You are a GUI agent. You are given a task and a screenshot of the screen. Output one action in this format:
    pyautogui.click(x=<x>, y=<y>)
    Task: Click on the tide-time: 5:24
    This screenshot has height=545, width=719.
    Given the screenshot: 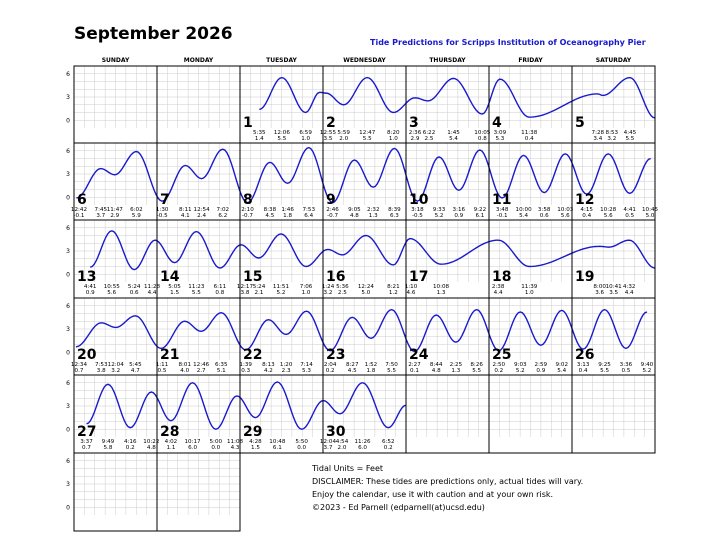 What is the action you would take?
    pyautogui.click(x=134, y=287)
    